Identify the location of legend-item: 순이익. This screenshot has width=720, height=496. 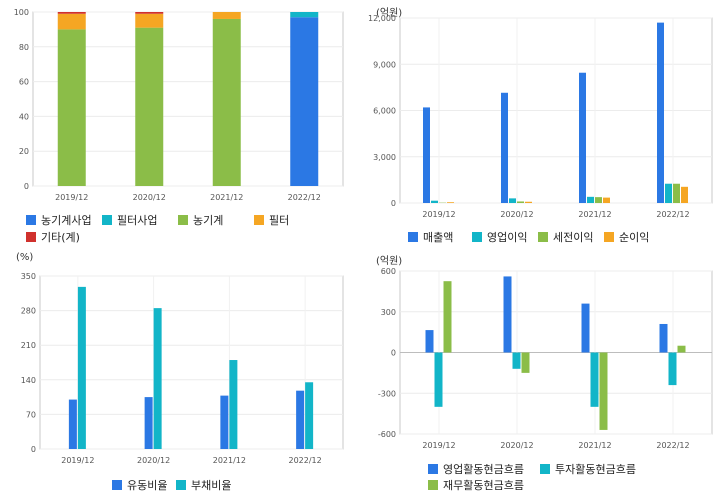
(626, 237).